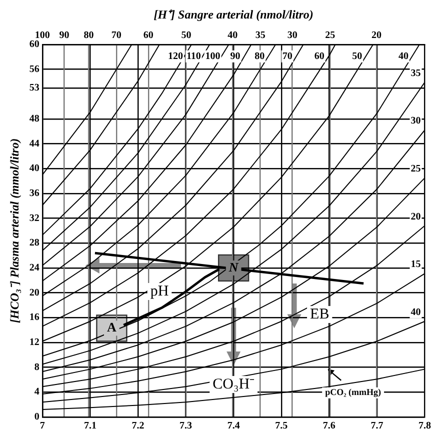 The height and width of the screenshot is (439, 434). Describe the element at coordinates (376, 35) in the screenshot. I see `x2-tick-label: 20` at that location.